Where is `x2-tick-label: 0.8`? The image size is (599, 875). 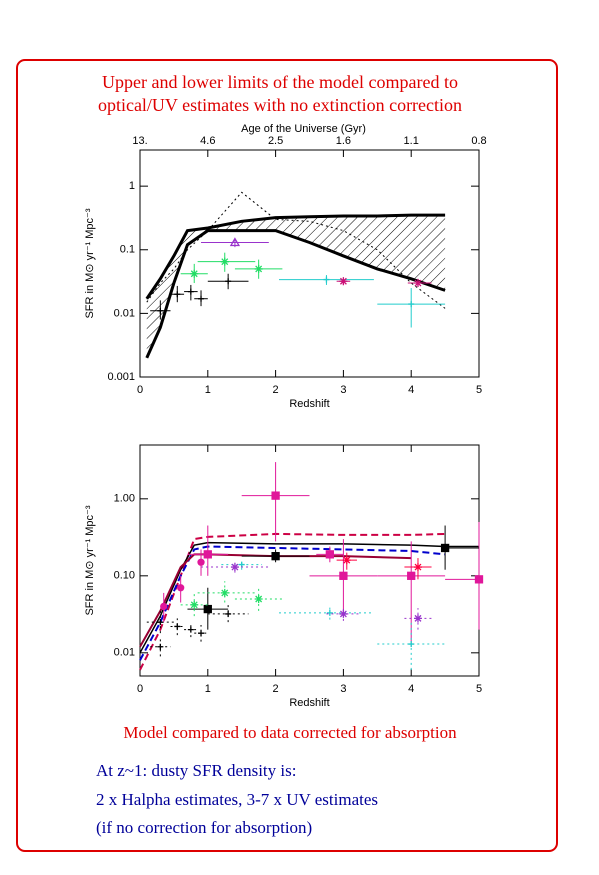 x2-tick-label: 0.8 is located at coordinates (478, 141).